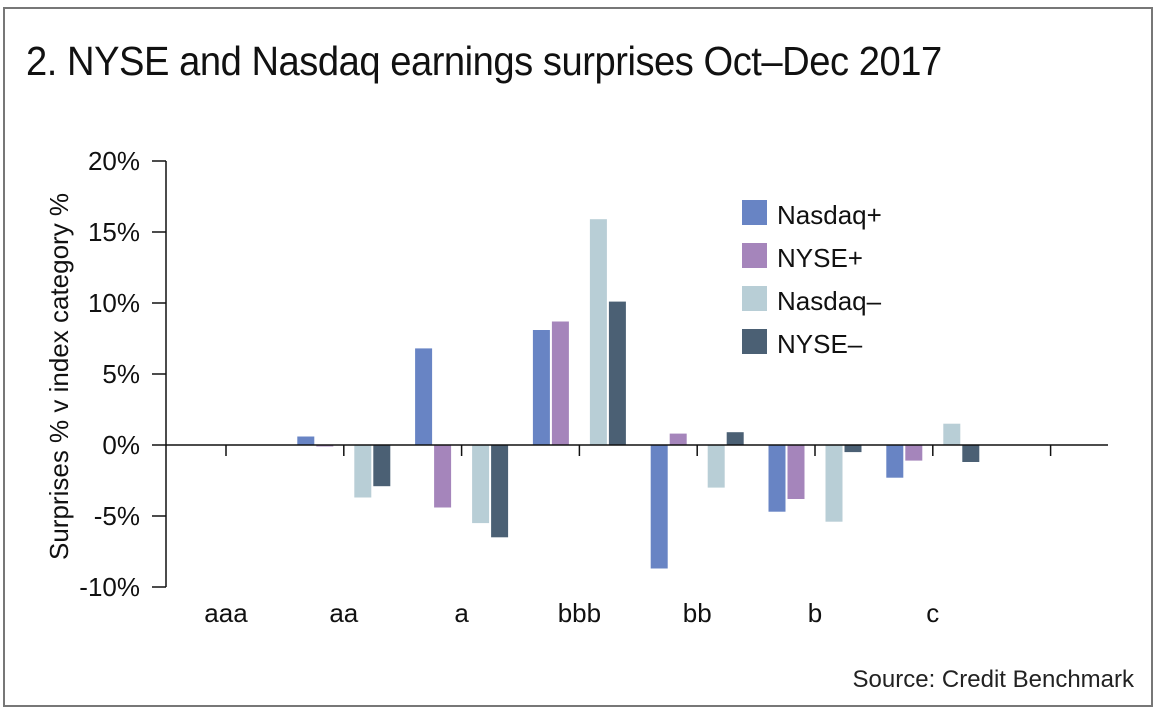 This screenshot has height=716, width=1160. I want to click on y-tick-label: -10%, so click(109, 587).